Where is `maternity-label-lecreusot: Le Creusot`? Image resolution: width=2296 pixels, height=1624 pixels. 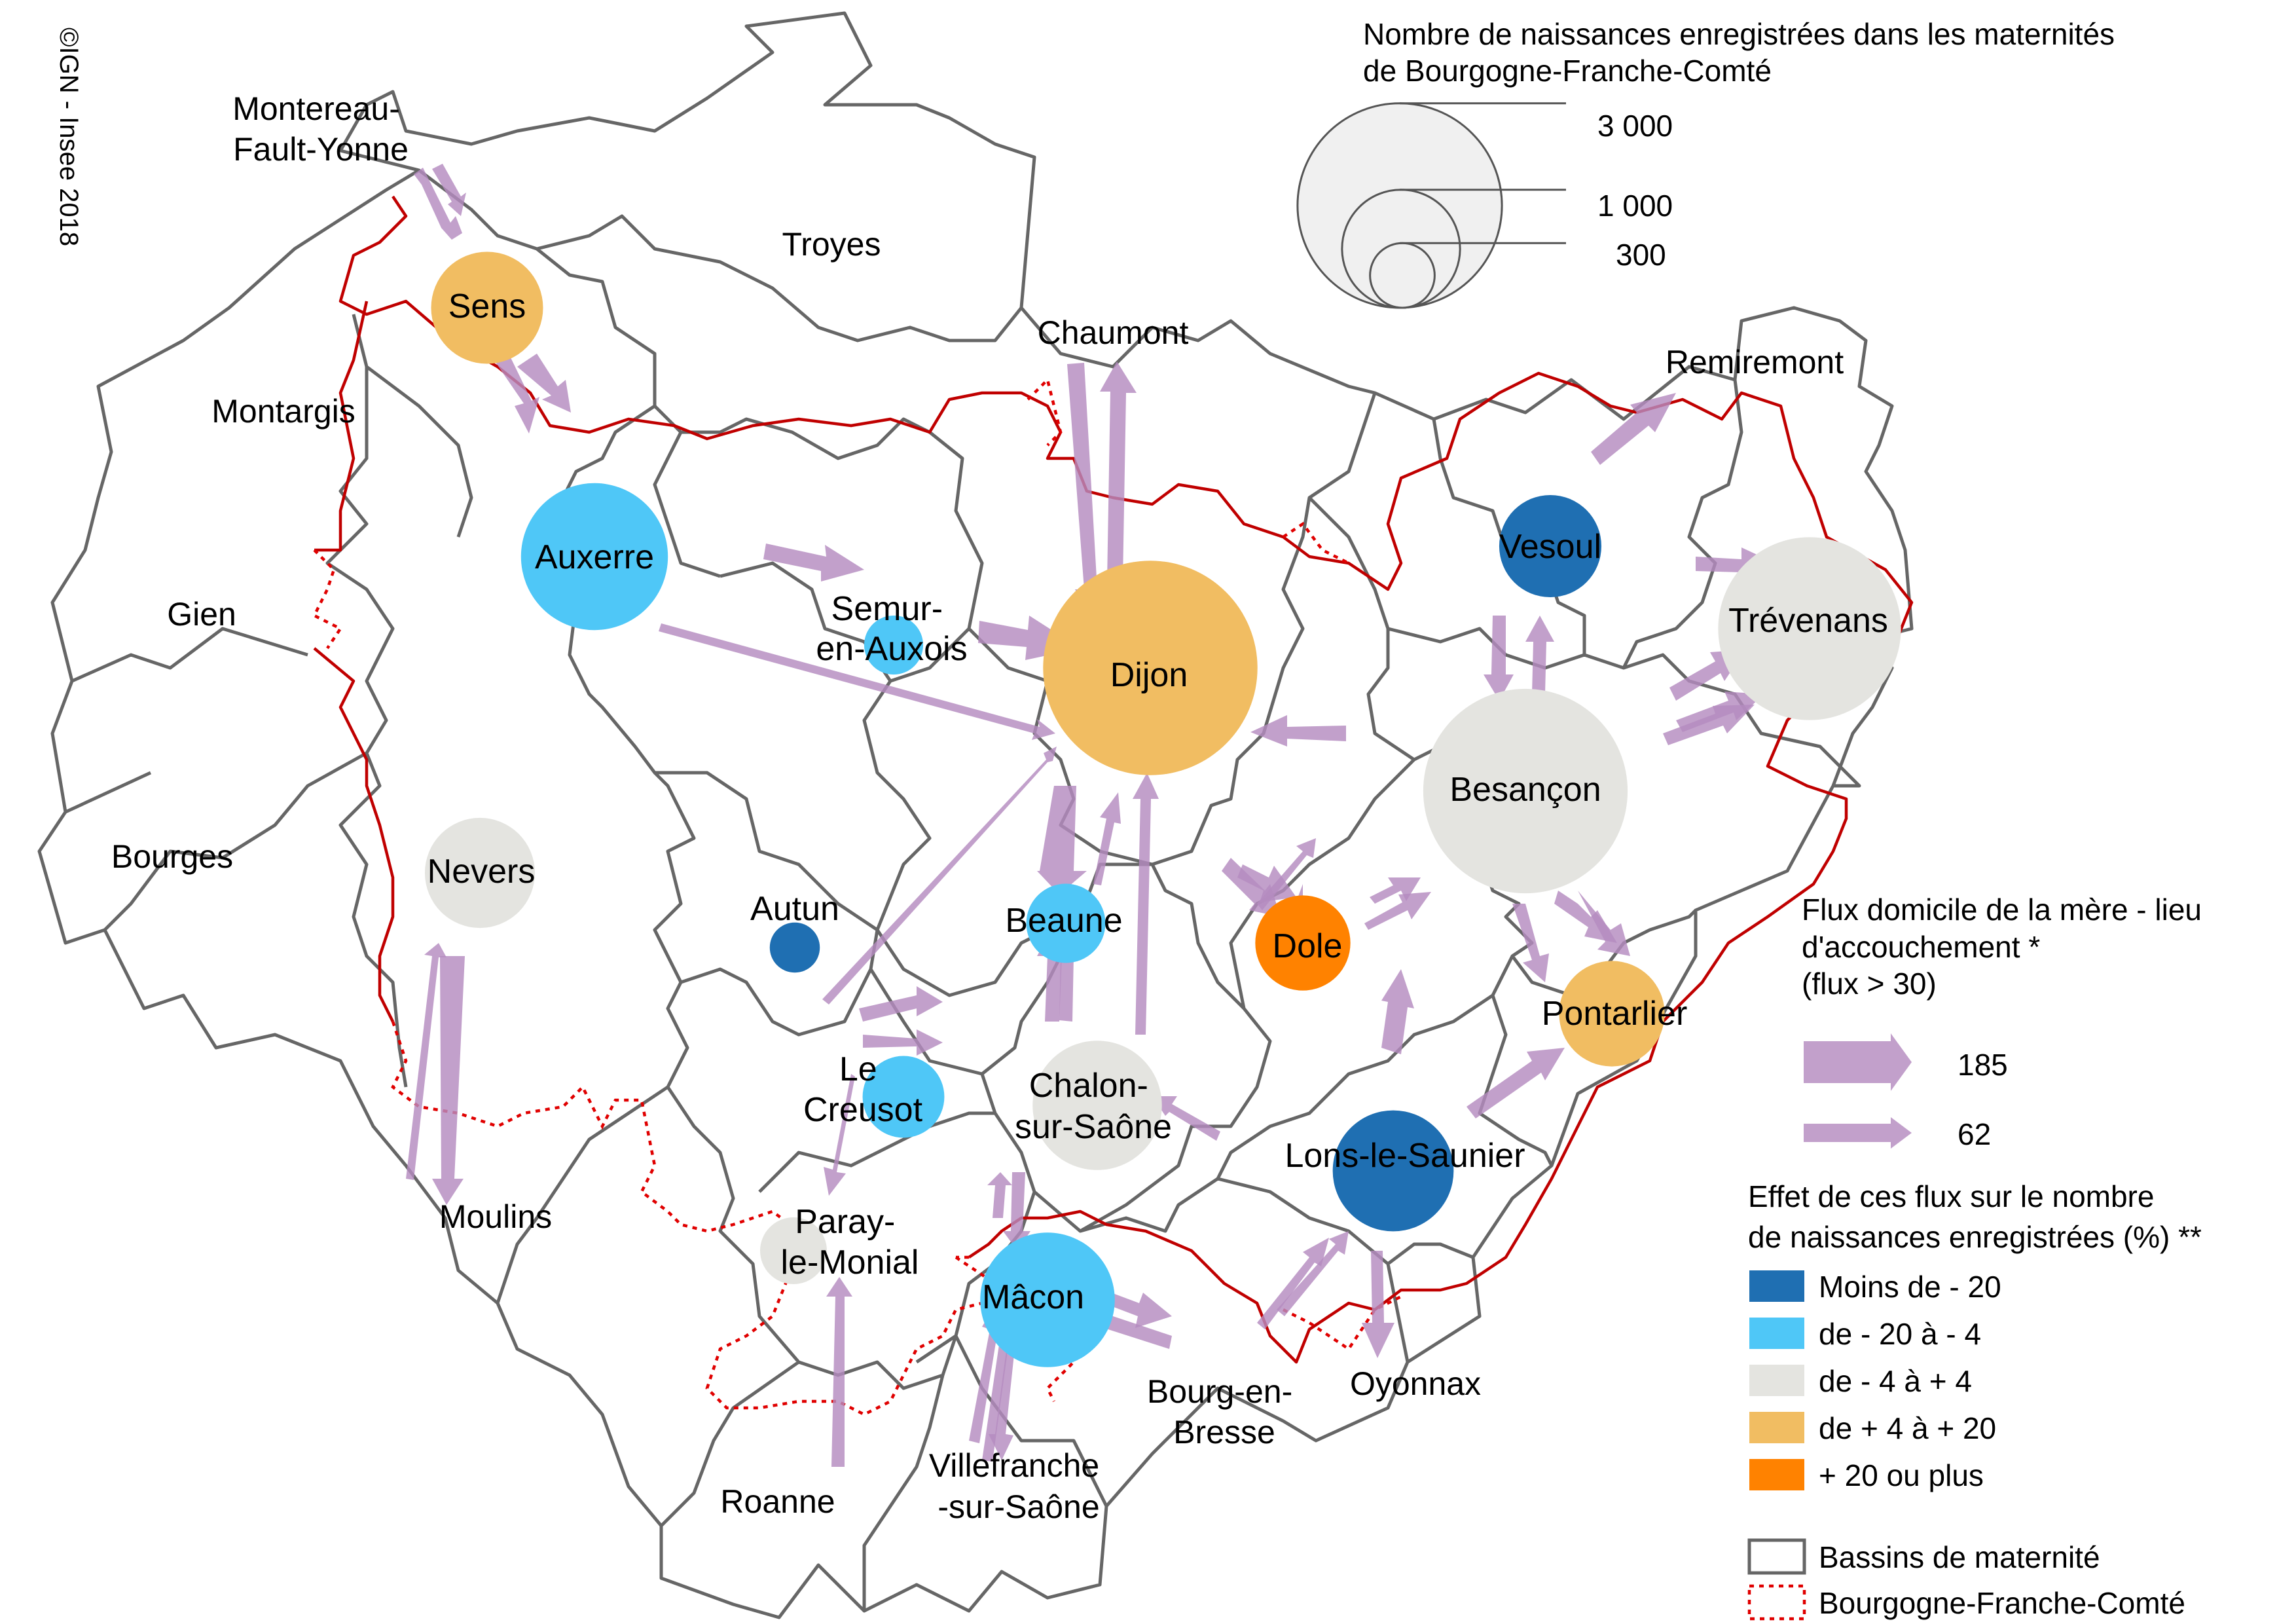 maternity-label-lecreusot: Le Creusot is located at coordinates (863, 1089).